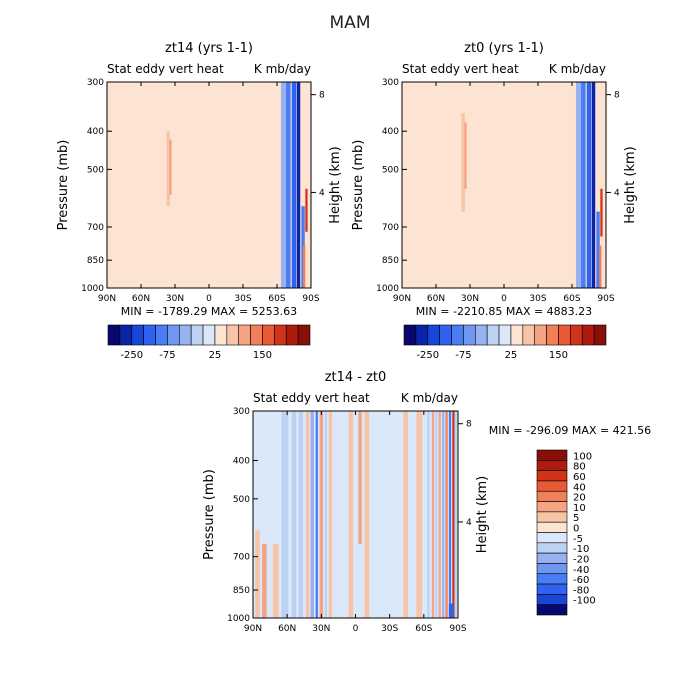 The height and width of the screenshot is (700, 700). Describe the element at coordinates (95, 170) in the screenshot. I see `y-tick-label: 500` at that location.